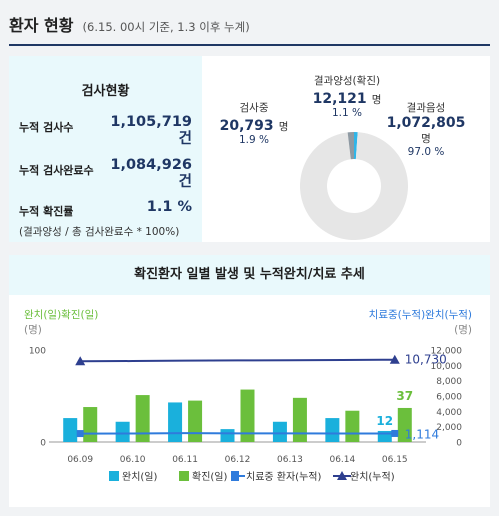 Image resolution: width=499 pixels, height=516 pixels. Describe the element at coordinates (463, 330) in the screenshot. I see `right-axis-unit: (명)` at that location.